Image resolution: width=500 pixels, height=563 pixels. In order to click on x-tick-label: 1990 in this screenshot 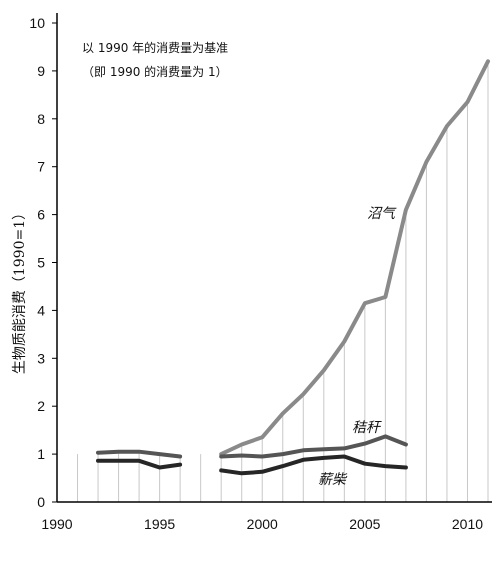, I will do `click(56, 524)`.